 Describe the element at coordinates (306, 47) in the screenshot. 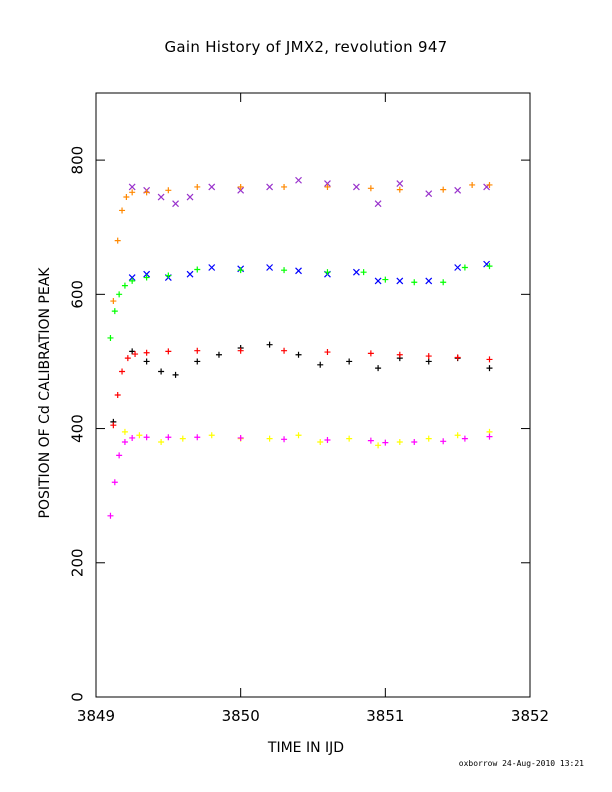

I see `chart-title: Gain History of JMX2, revolution 947` at that location.